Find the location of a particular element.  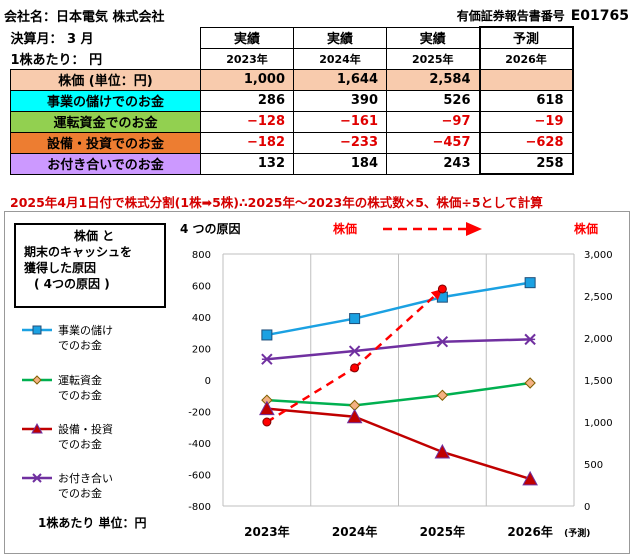

table-cell: −19 is located at coordinates (526, 121).